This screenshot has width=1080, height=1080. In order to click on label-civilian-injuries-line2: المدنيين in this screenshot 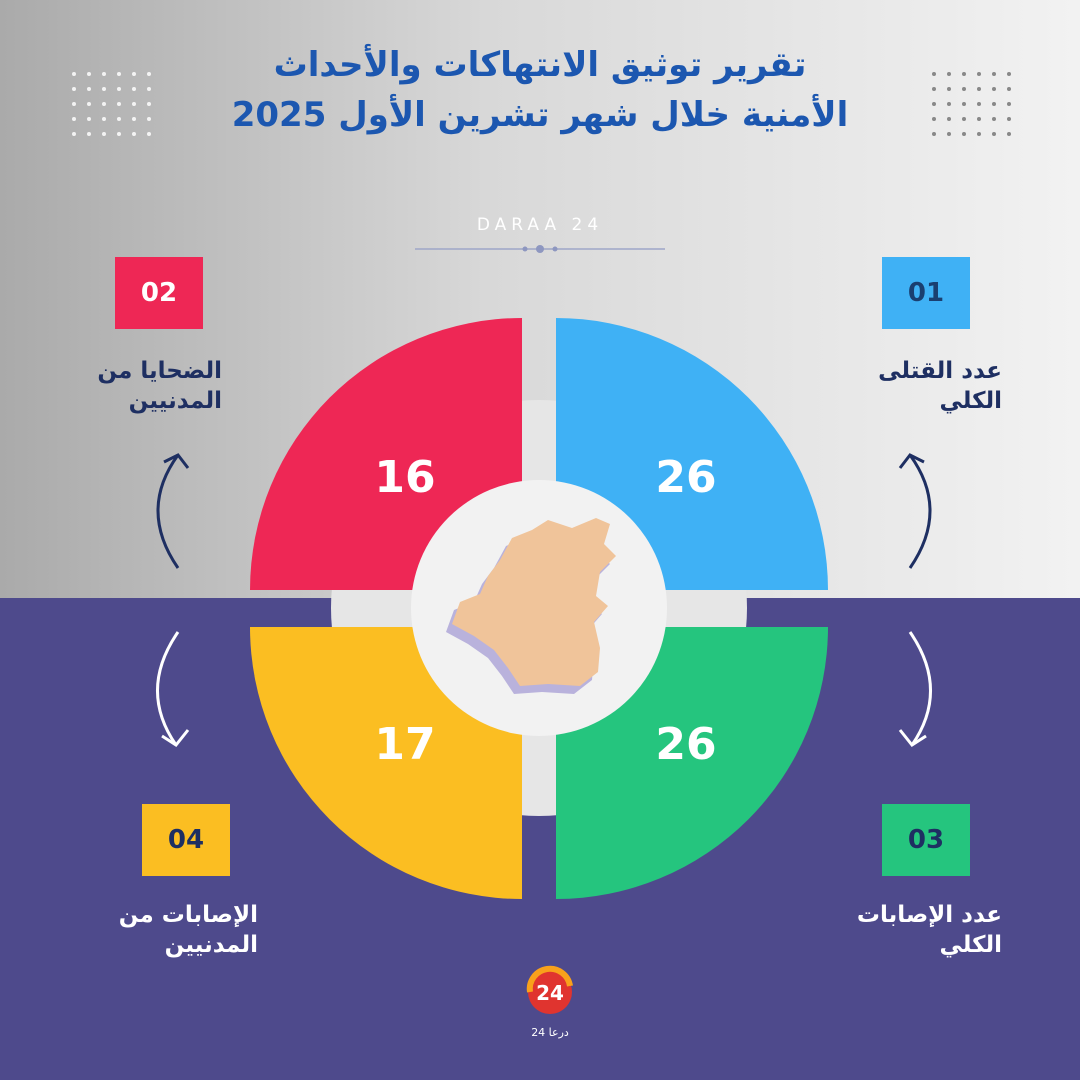, I will do `click(211, 945)`.